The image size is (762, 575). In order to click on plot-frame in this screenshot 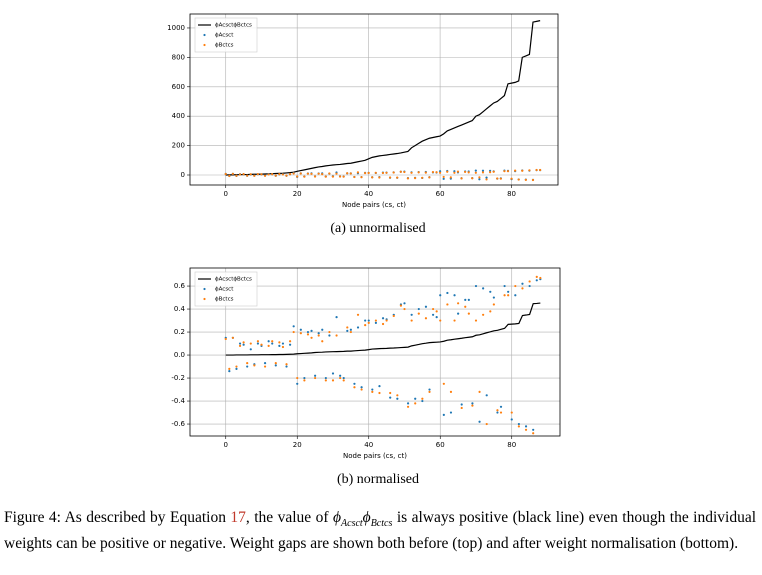, I will do `click(375, 352)`.